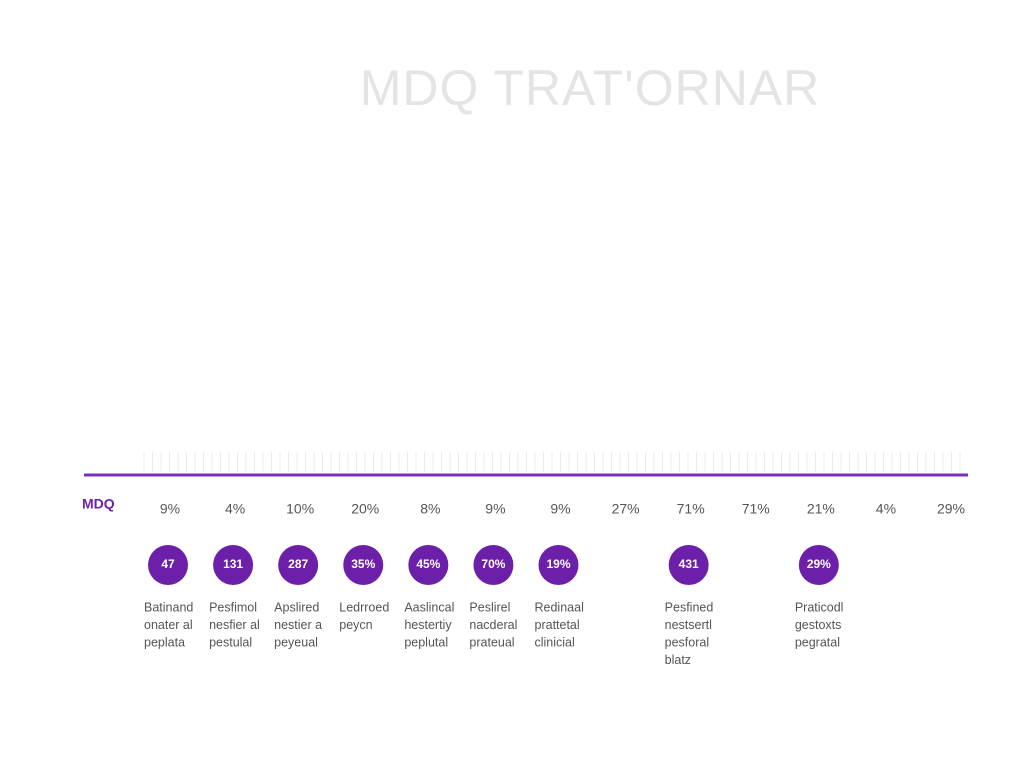 The width and height of the screenshot is (1024, 768). What do you see at coordinates (489, 607) in the screenshot?
I see `description-line: Peslirel` at bounding box center [489, 607].